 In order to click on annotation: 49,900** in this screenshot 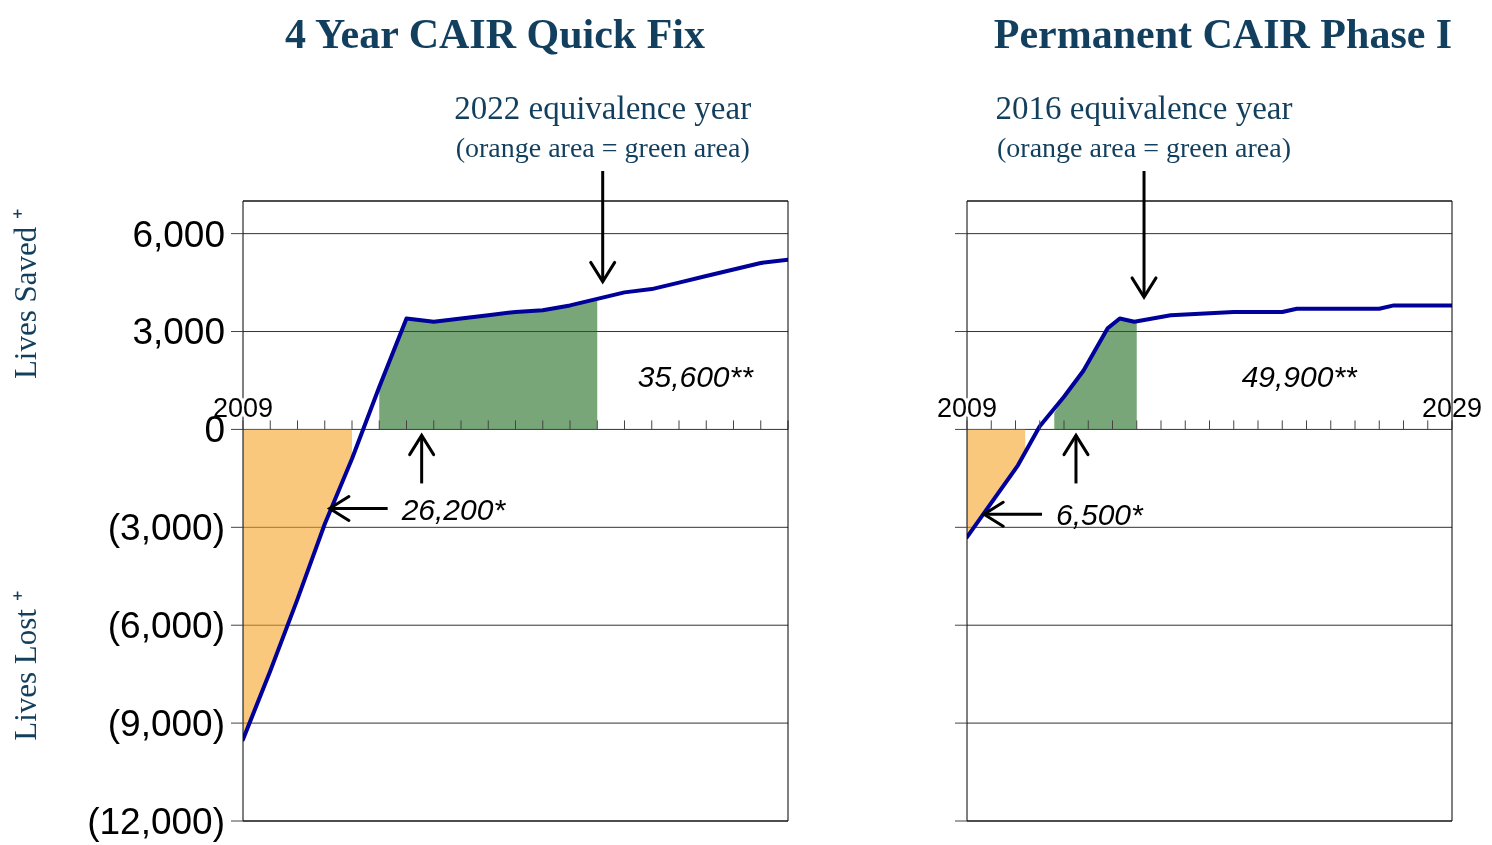, I will do `click(1300, 376)`.